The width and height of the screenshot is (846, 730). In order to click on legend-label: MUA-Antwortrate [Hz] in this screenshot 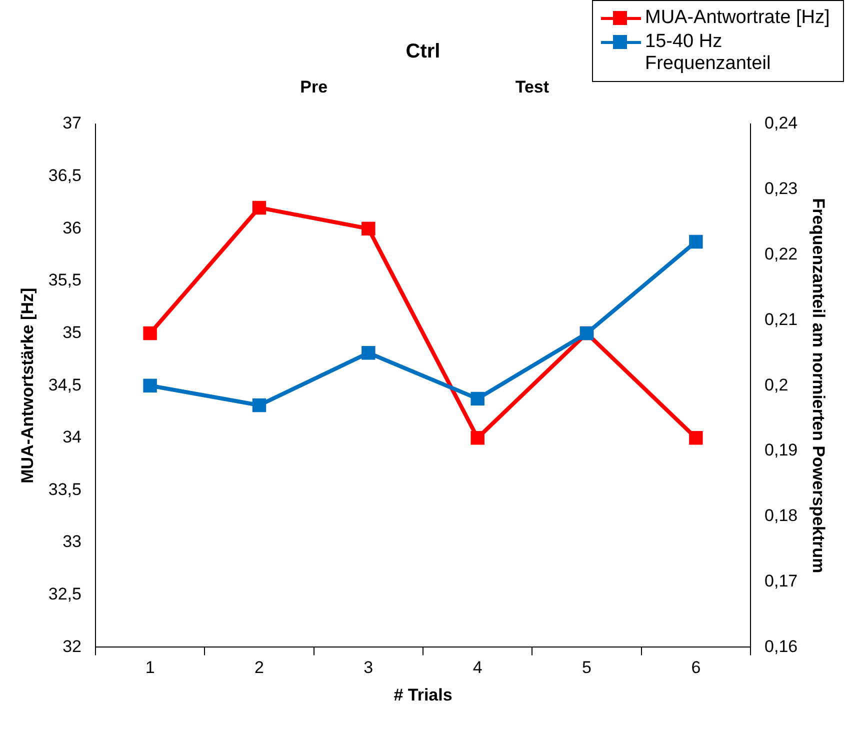, I will do `click(737, 18)`.